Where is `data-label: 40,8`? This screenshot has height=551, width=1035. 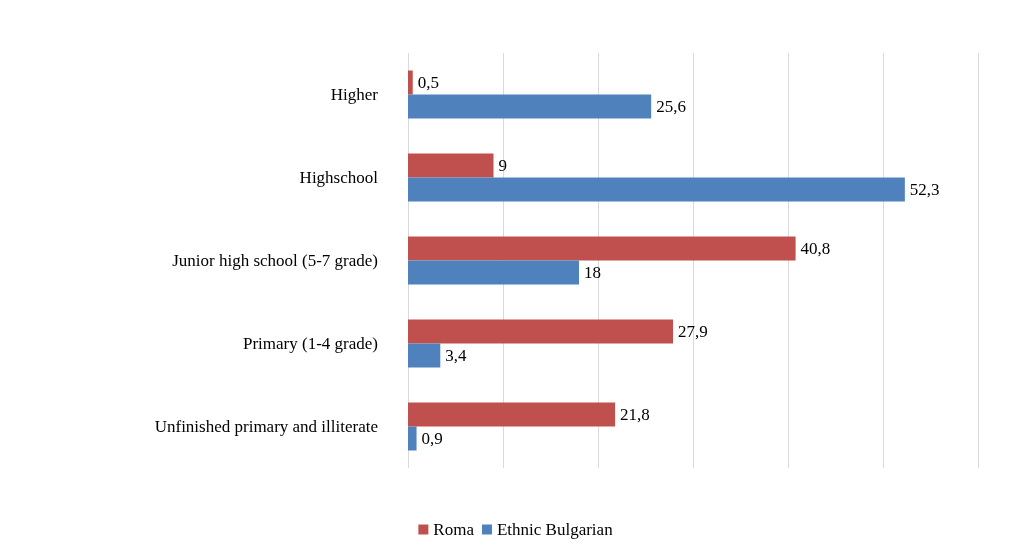
data-label: 40,8 is located at coordinates (815, 248).